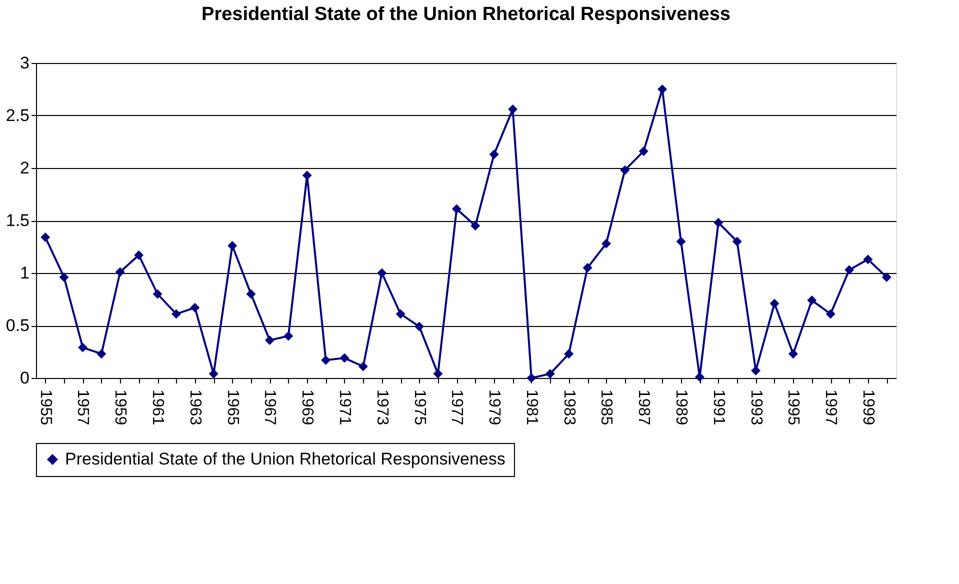 This screenshot has height=584, width=959. Describe the element at coordinates (232, 408) in the screenshot. I see `x-tick-label: 1965` at that location.